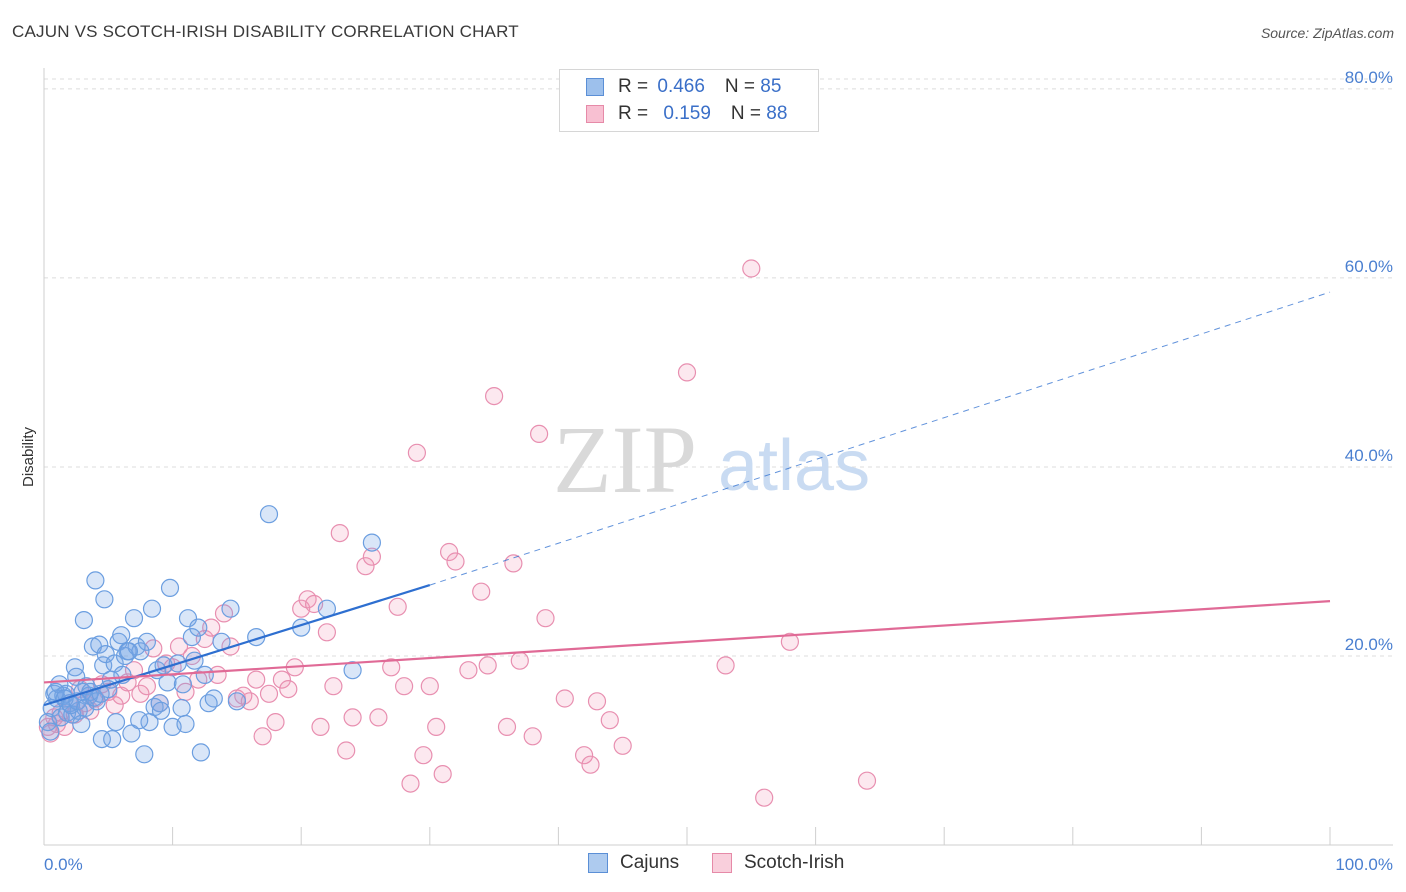 The width and height of the screenshot is (1406, 892). What do you see at coordinates (595, 87) in the screenshot?
I see `legend-swatch-cajuns` at bounding box center [595, 87].